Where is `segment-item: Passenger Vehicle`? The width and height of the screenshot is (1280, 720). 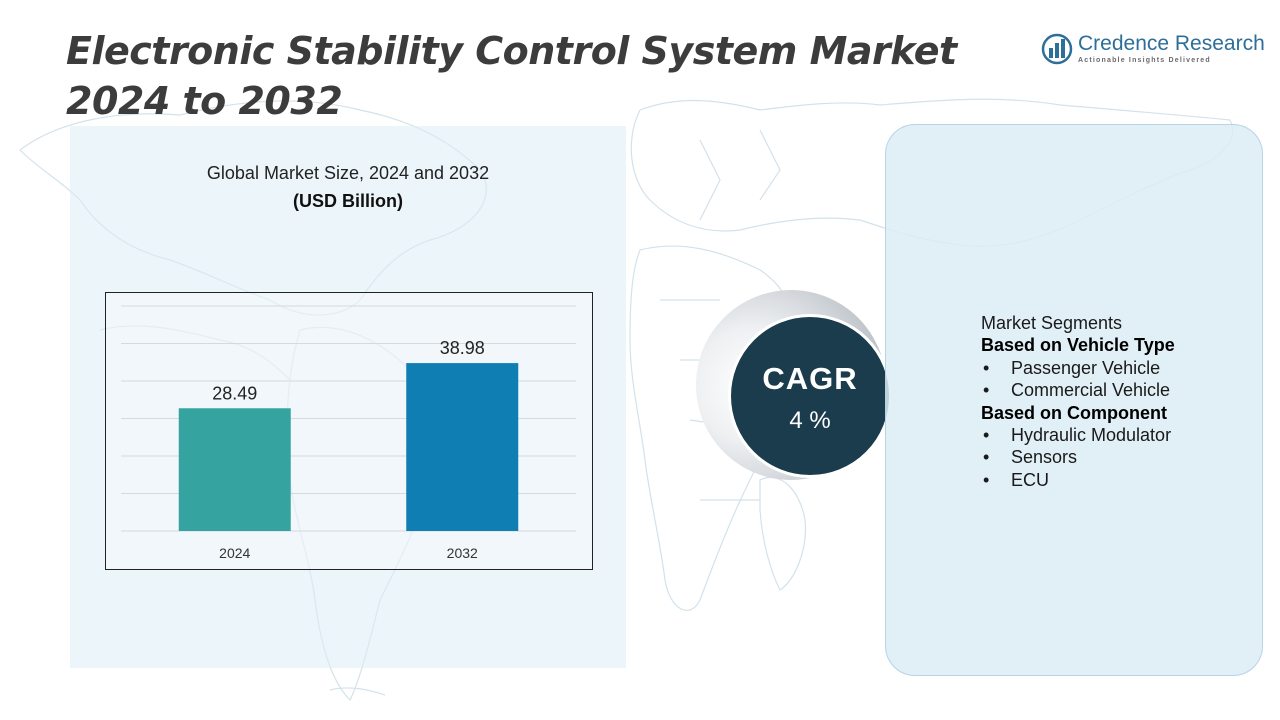 segment-item: Passenger Vehicle is located at coordinates (1126, 368).